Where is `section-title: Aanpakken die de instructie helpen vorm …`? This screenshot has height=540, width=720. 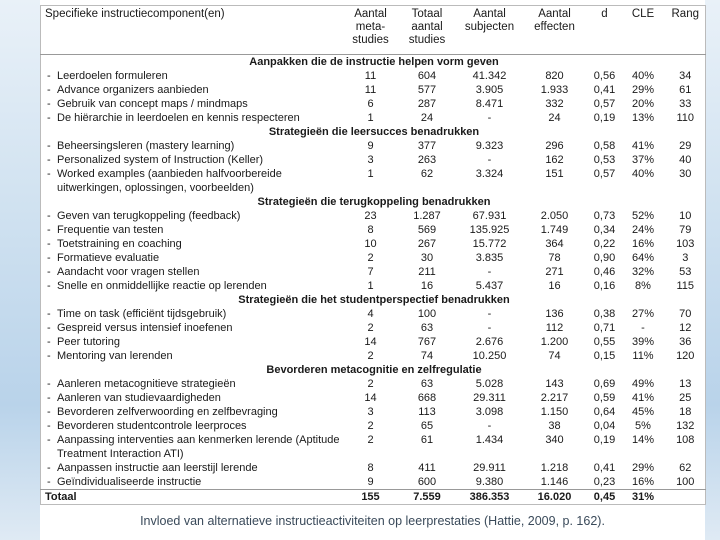
section-title: Aanpakken die de instructie helpen vorm … is located at coordinates (374, 62).